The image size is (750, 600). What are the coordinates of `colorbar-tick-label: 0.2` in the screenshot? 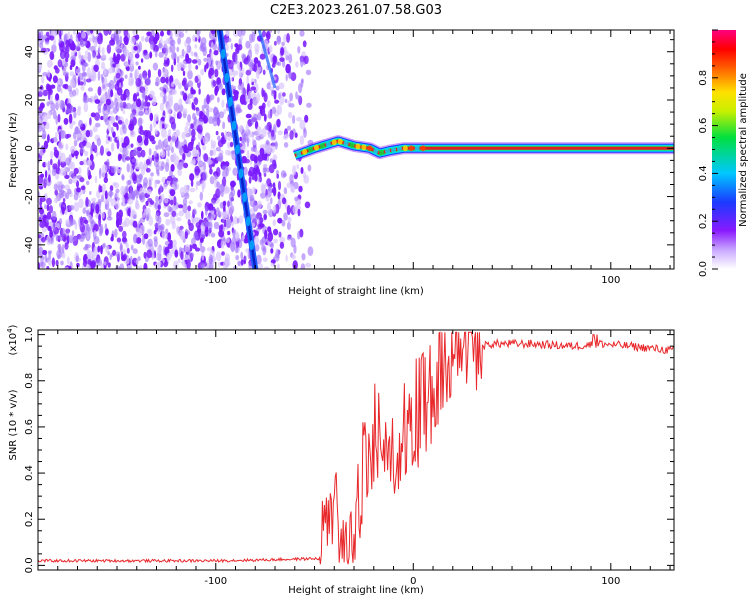 It's located at (703, 221).